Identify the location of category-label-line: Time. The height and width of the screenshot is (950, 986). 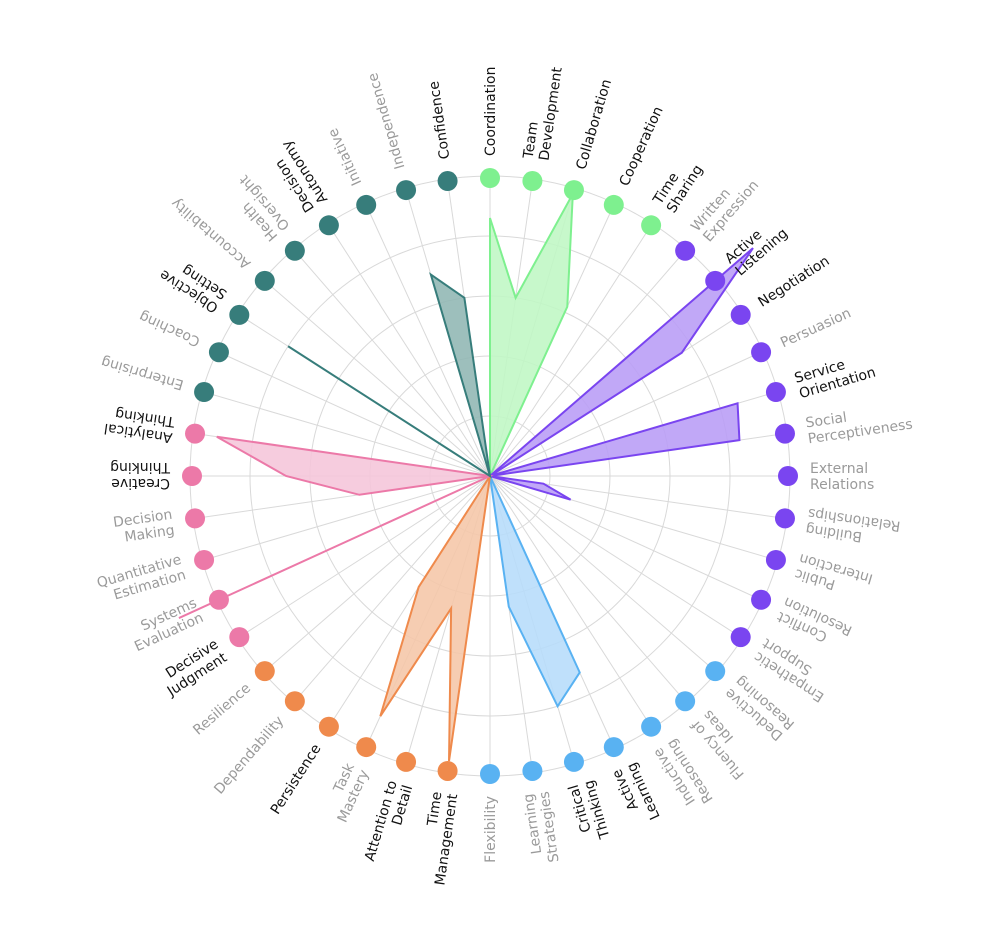
(435, 809).